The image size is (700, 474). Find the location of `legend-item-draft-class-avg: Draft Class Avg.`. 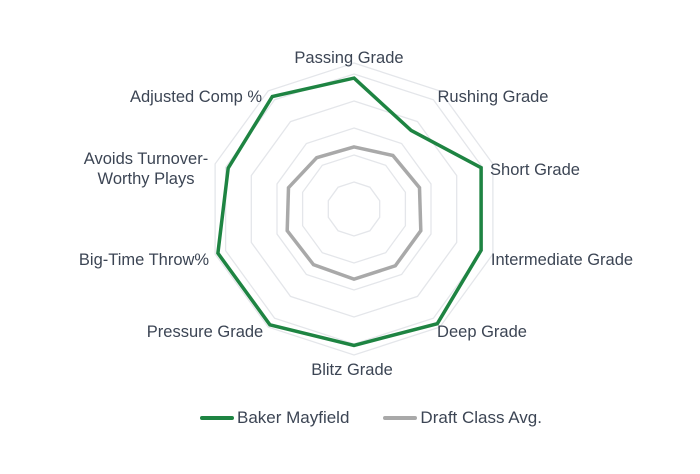

legend-item-draft-class-avg: Draft Class Avg. is located at coordinates (462, 418).